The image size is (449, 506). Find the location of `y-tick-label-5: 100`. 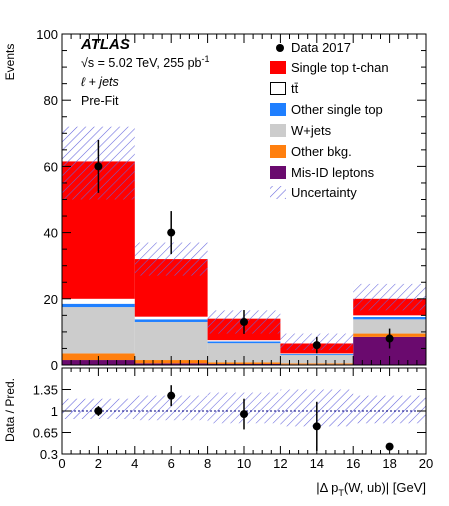

y-tick-label-5: 100 is located at coordinates (47, 34).